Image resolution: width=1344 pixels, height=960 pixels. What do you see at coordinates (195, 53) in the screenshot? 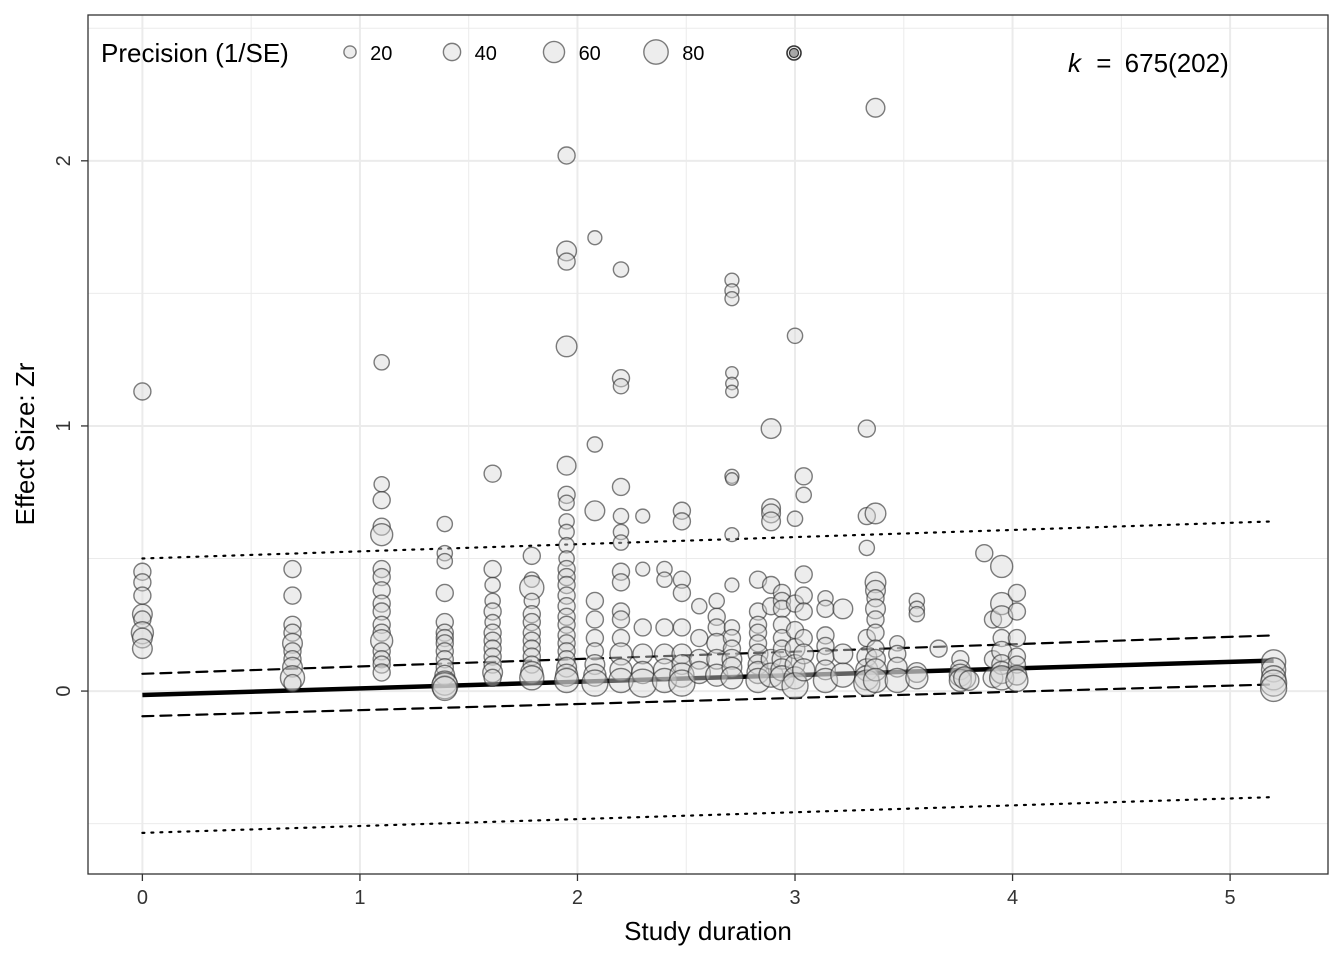
I see `legend-title: Precision (1/SE)` at bounding box center [195, 53].